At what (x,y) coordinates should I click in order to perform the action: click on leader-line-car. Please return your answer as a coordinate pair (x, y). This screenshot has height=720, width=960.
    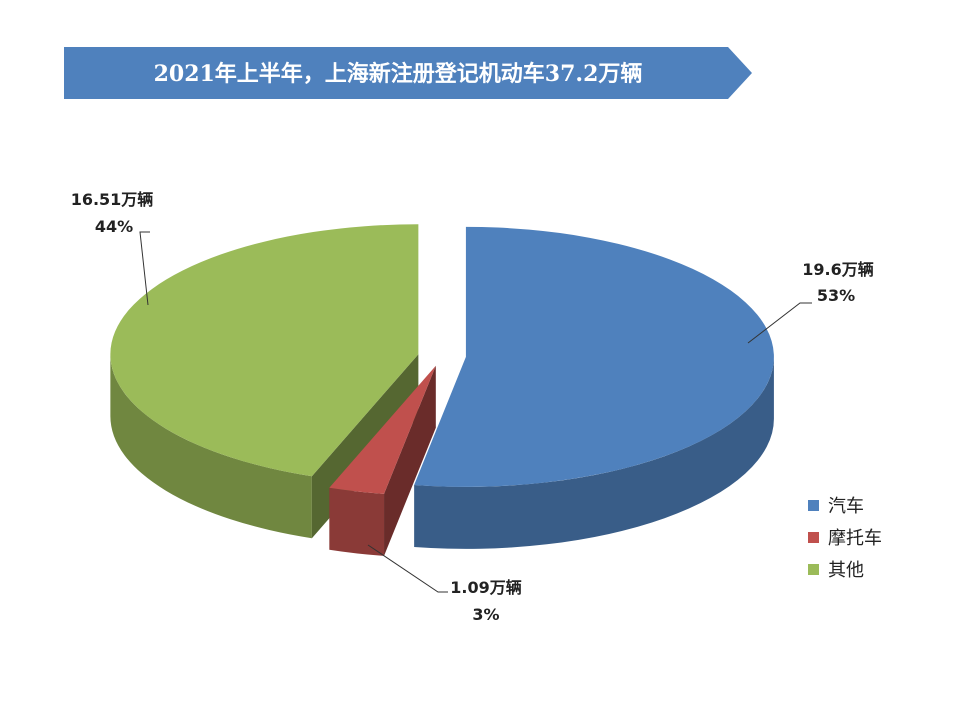
    Looking at the image, I should click on (779, 323).